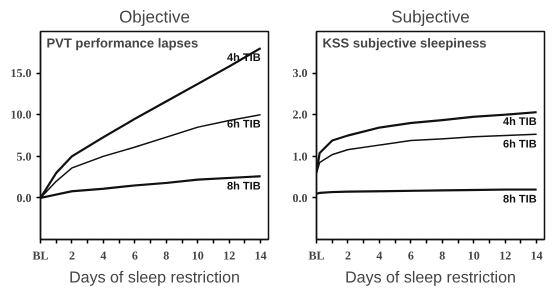 This screenshot has width=553, height=289. Describe the element at coordinates (21, 115) in the screenshot. I see `y-tick-label: 10.0` at that location.